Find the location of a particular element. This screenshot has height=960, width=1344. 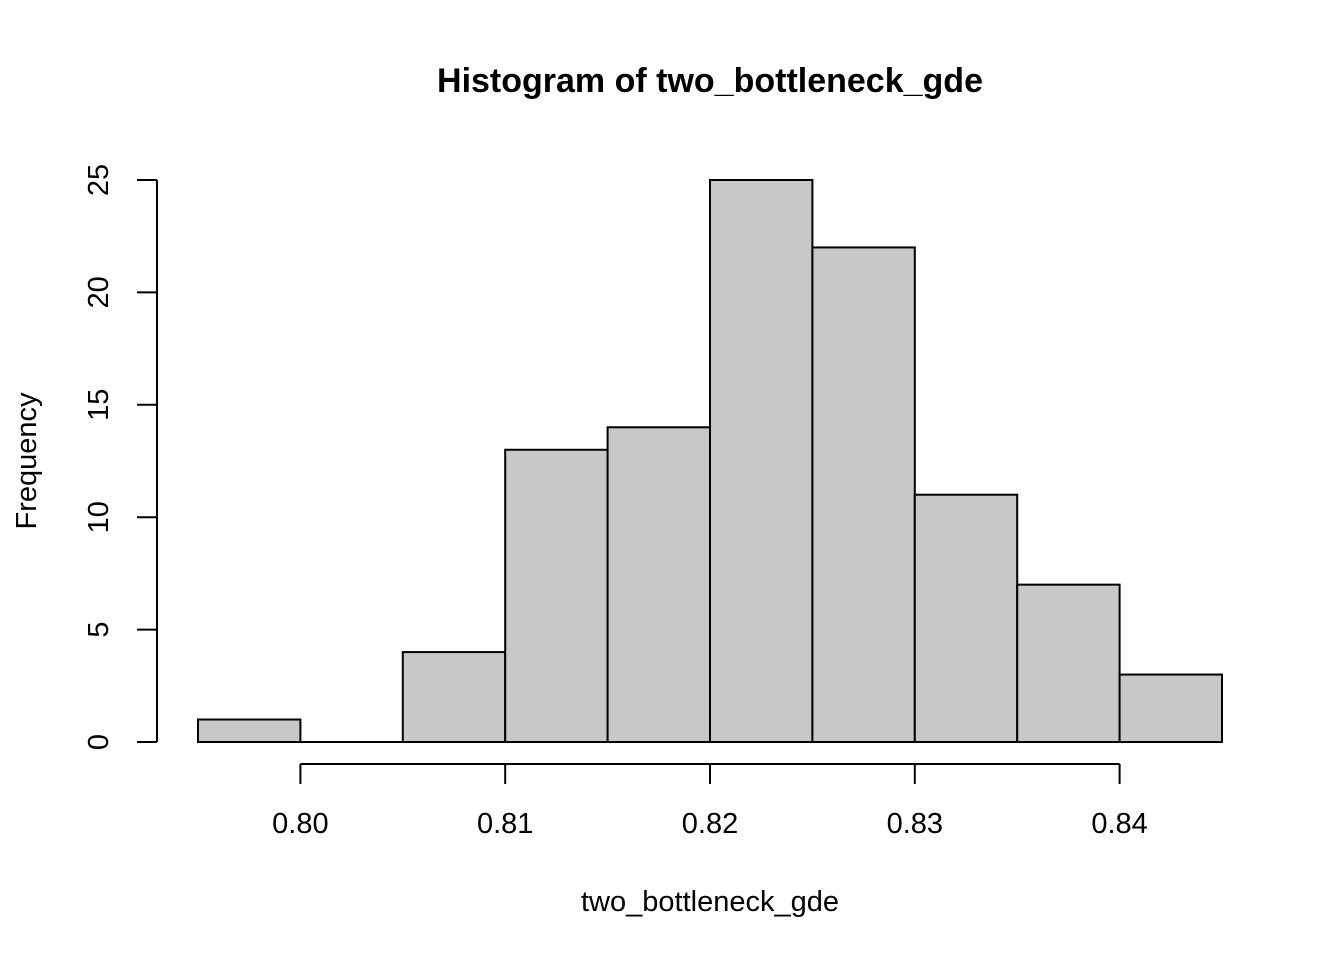

y-tick-label: 20 is located at coordinates (99, 292).